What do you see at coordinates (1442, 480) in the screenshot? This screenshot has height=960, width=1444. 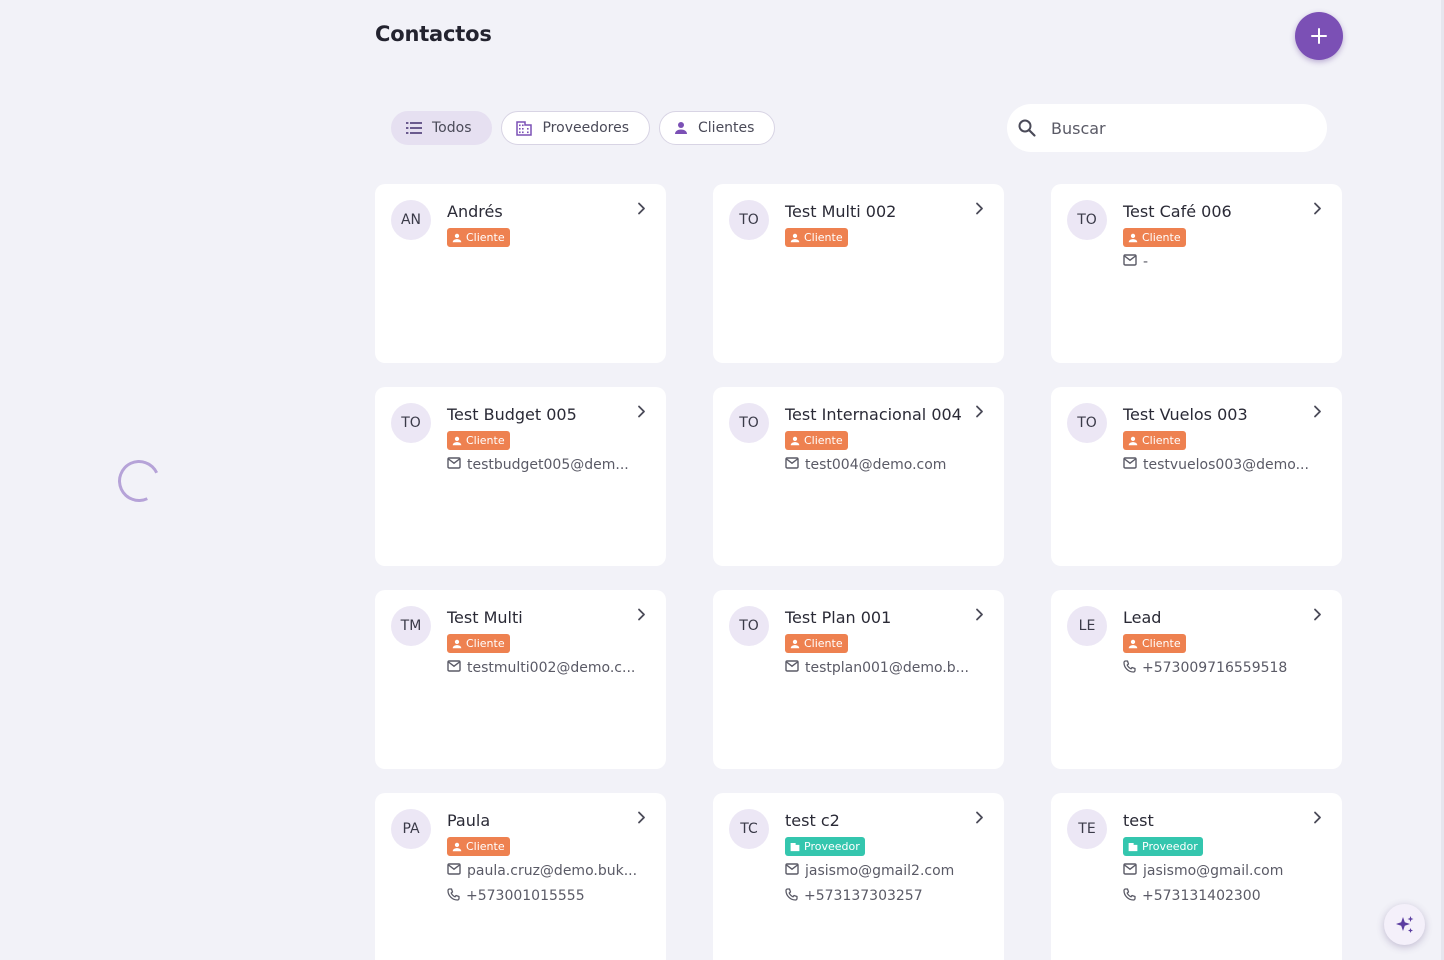 I see `scrollbar` at bounding box center [1442, 480].